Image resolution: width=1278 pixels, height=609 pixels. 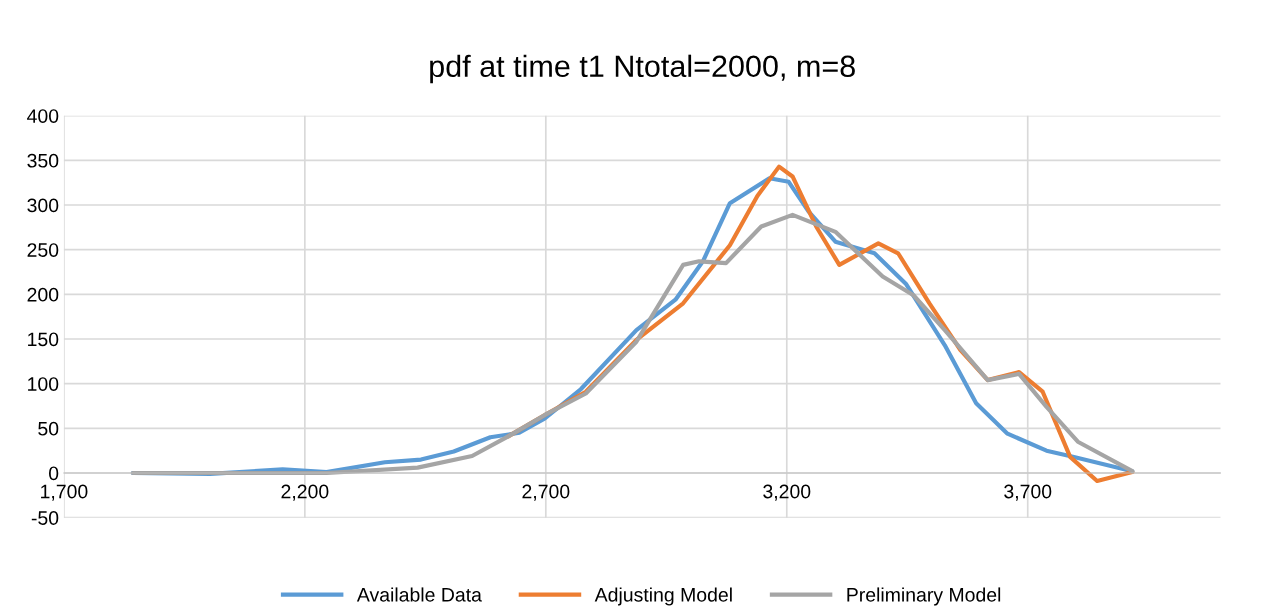 What do you see at coordinates (924, 596) in the screenshot?
I see `legend-label: Preliminary Model` at bounding box center [924, 596].